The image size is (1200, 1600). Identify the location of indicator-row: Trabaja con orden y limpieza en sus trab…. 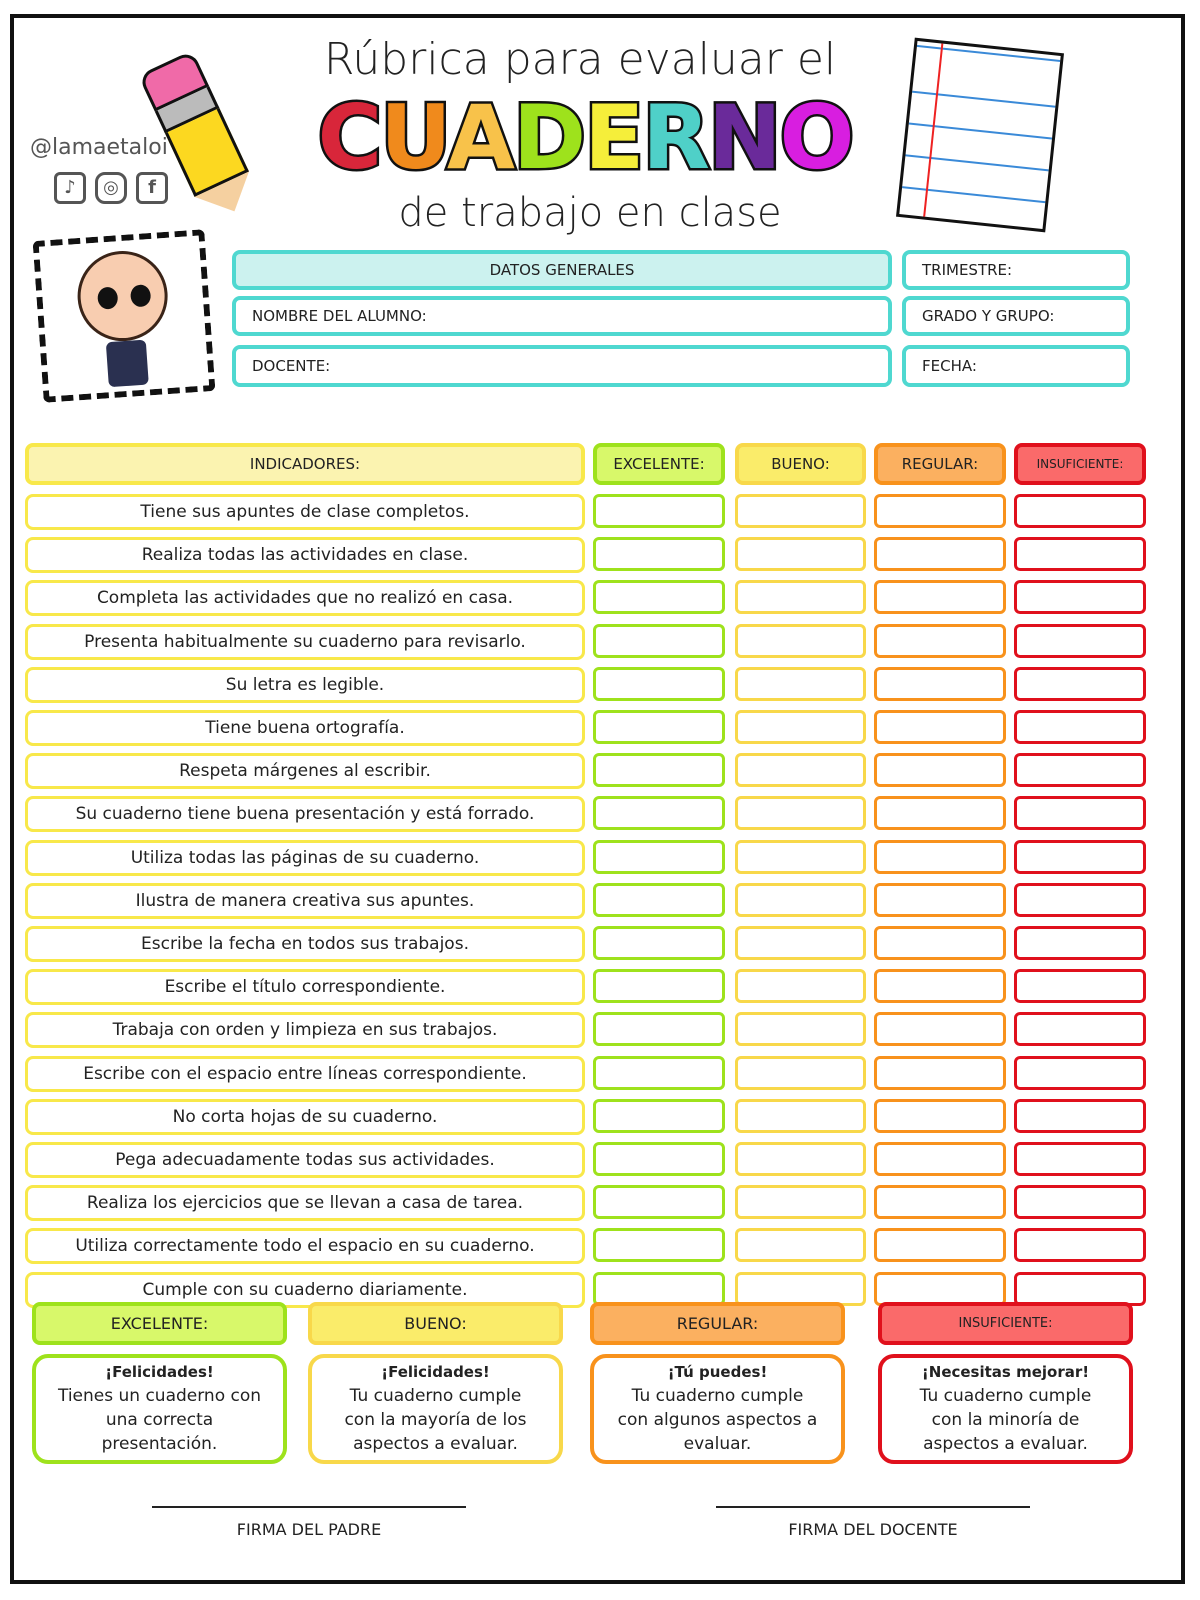
(305, 1030).